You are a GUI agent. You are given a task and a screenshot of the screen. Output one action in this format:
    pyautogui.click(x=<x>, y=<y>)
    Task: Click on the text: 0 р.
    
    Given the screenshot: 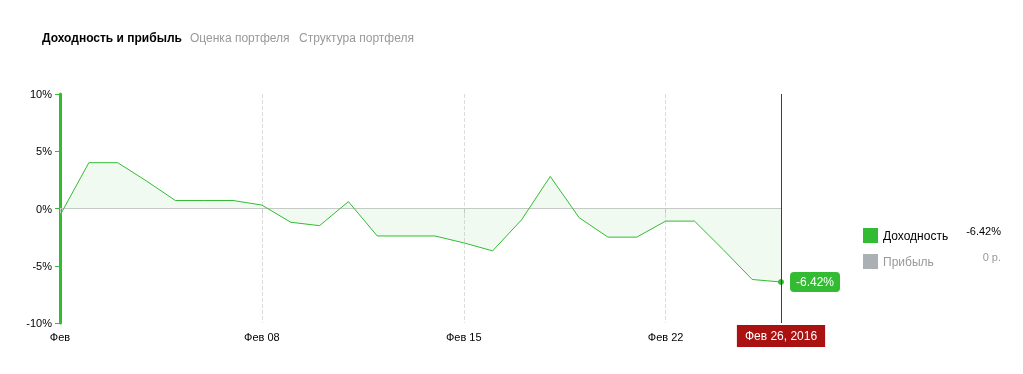 What is the action you would take?
    pyautogui.click(x=992, y=256)
    